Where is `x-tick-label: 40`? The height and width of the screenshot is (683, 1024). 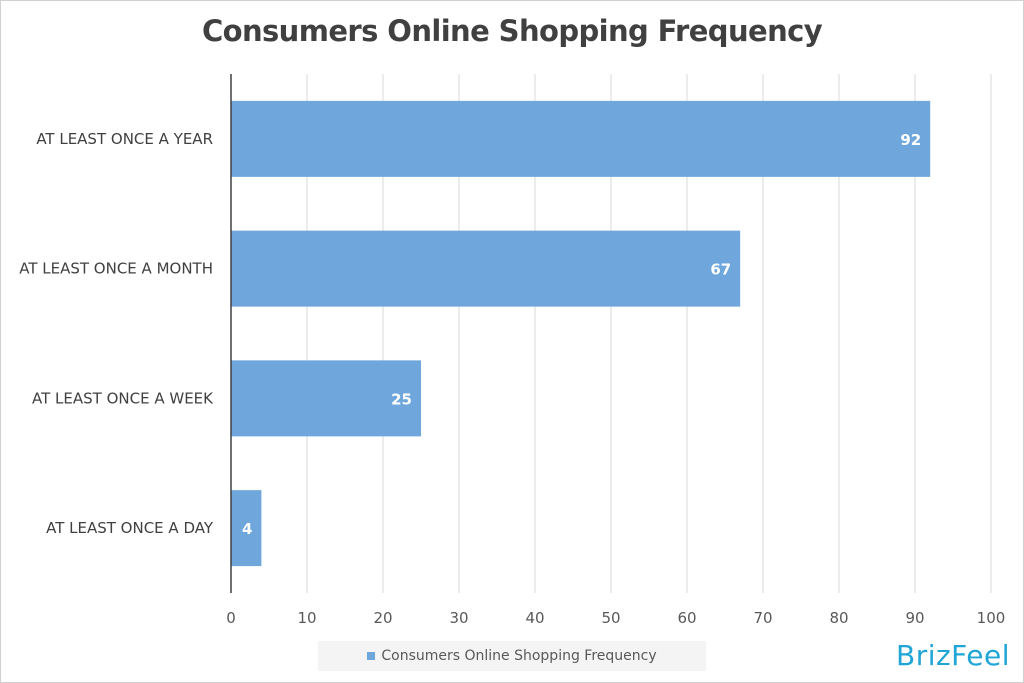
x-tick-label: 40 is located at coordinates (534, 618).